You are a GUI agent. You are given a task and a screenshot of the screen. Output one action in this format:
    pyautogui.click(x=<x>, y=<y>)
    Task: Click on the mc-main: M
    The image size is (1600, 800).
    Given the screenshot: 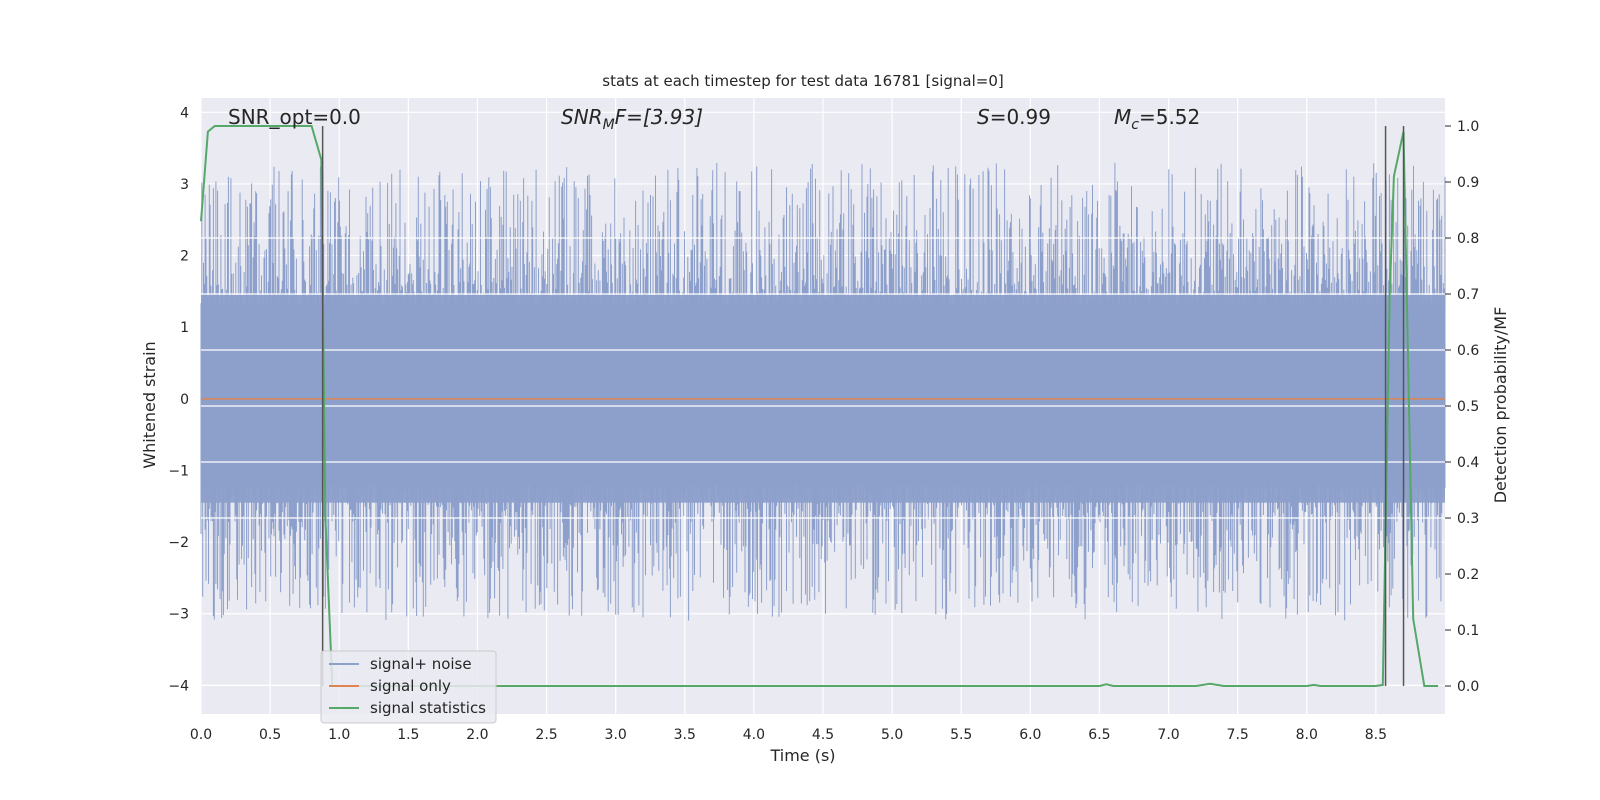 What is the action you would take?
    pyautogui.click(x=1122, y=117)
    